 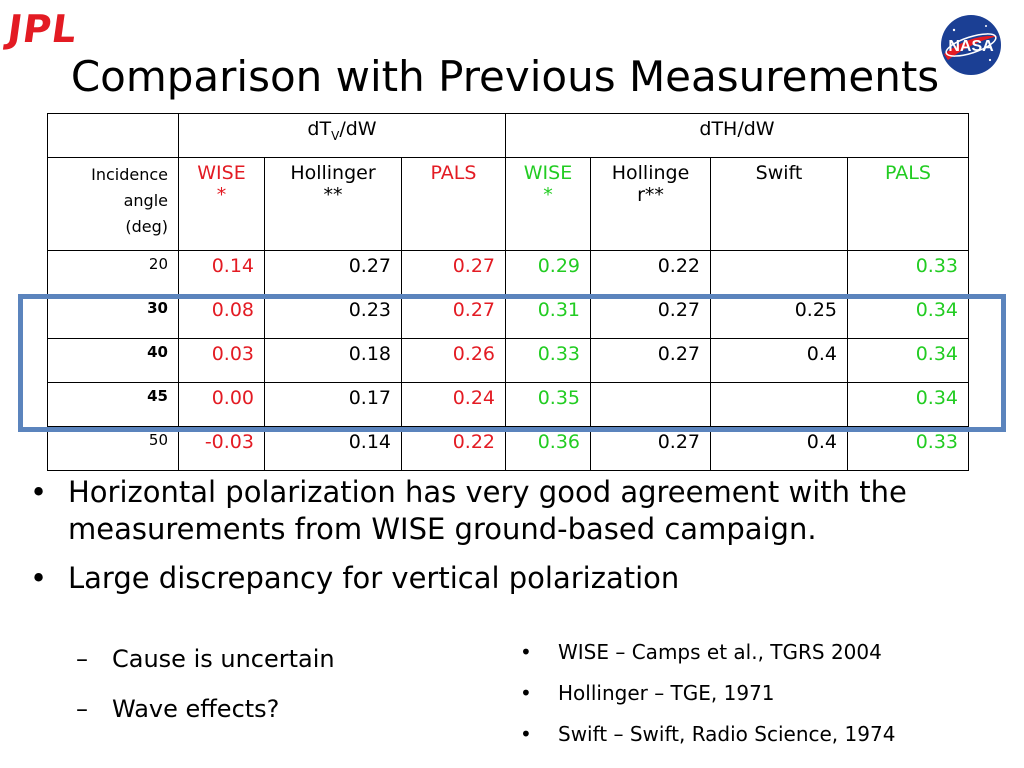 I want to click on col-header-v-pals: PALS, so click(x=453, y=204).